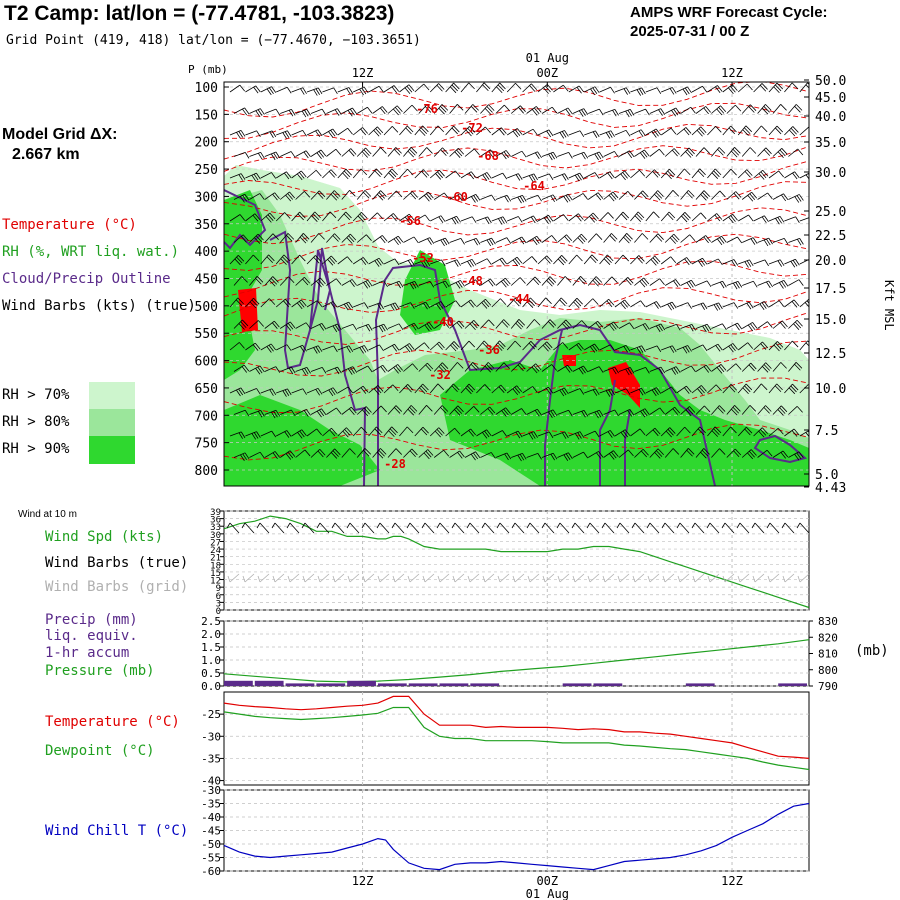 This screenshot has height=900, width=900. Describe the element at coordinates (91, 636) in the screenshot. I see `precip-liq-label: liq. equiv.` at that location.